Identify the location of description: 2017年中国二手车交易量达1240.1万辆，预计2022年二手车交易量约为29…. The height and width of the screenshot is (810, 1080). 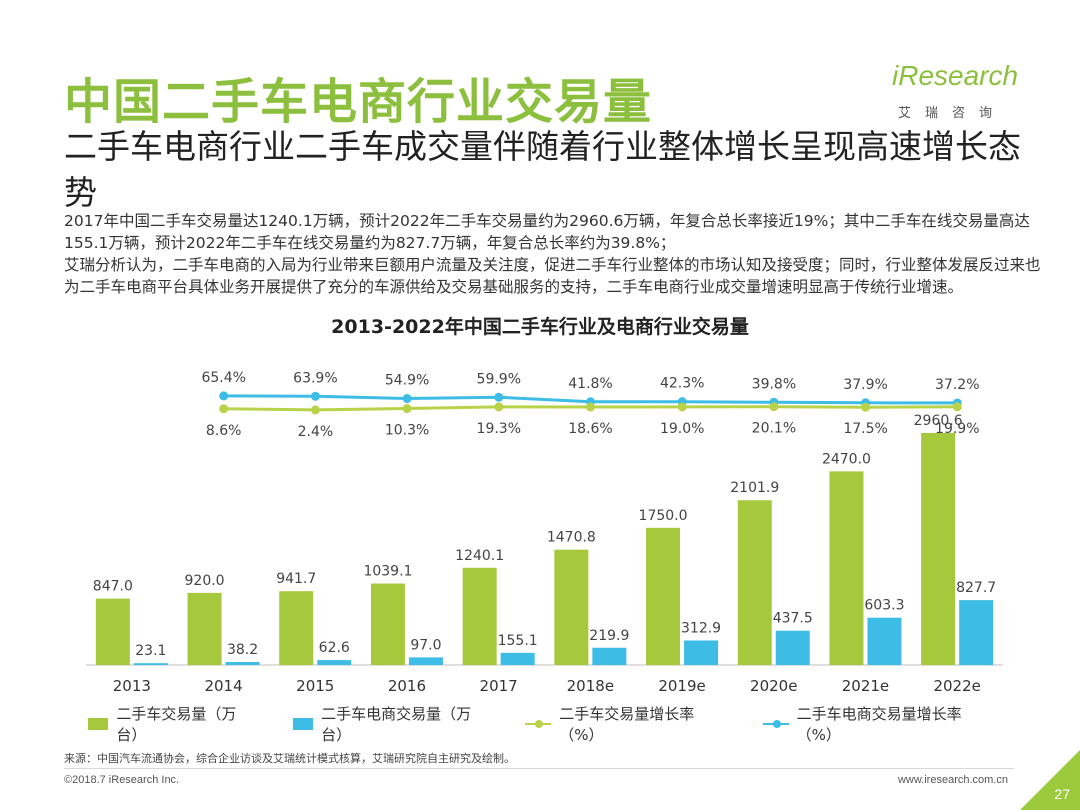
(554, 254).